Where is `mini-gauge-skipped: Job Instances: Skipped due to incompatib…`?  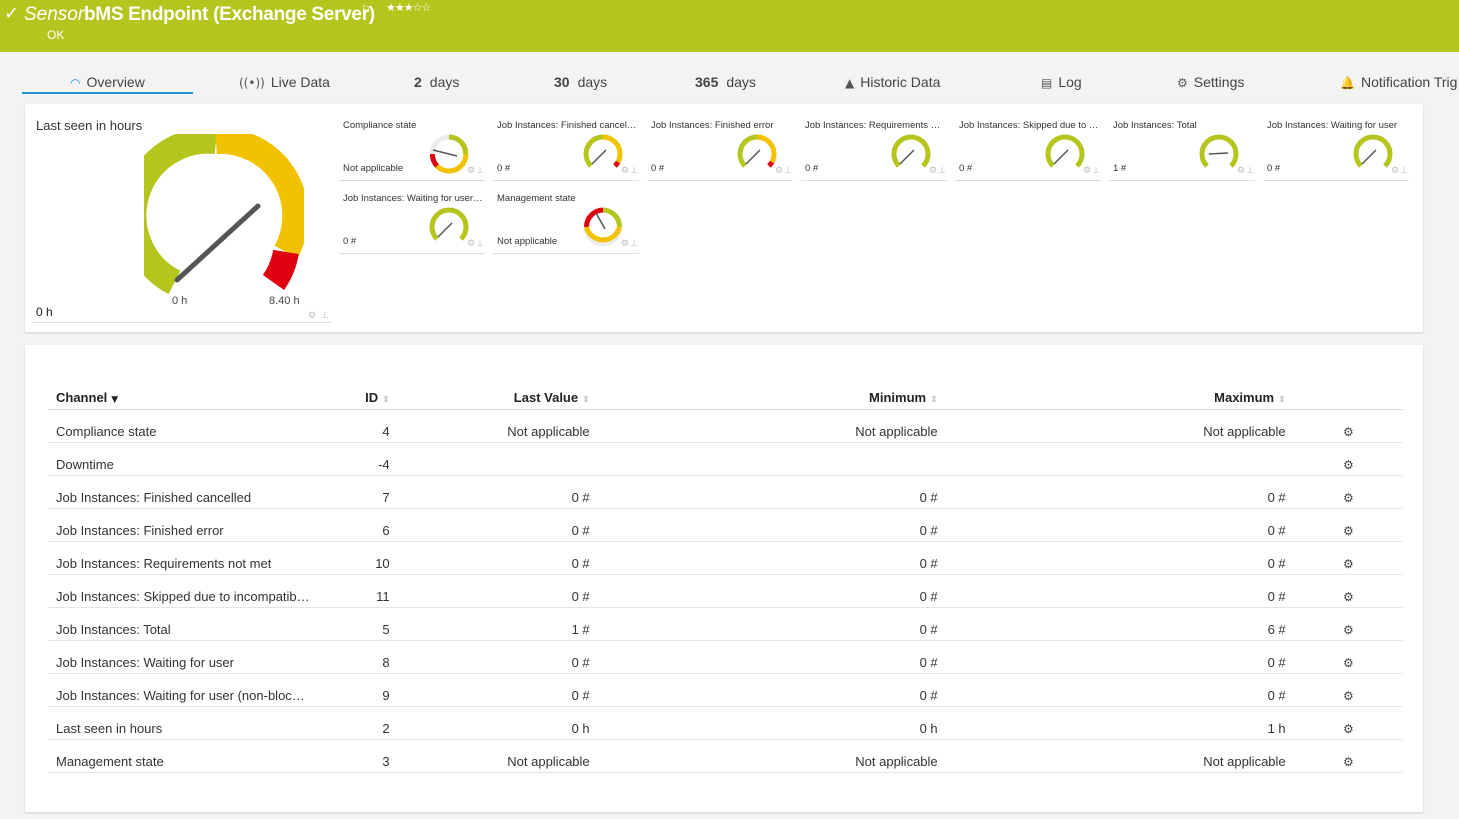
mini-gauge-skipped: Job Instances: Skipped due to incompatib… is located at coordinates (1028, 148).